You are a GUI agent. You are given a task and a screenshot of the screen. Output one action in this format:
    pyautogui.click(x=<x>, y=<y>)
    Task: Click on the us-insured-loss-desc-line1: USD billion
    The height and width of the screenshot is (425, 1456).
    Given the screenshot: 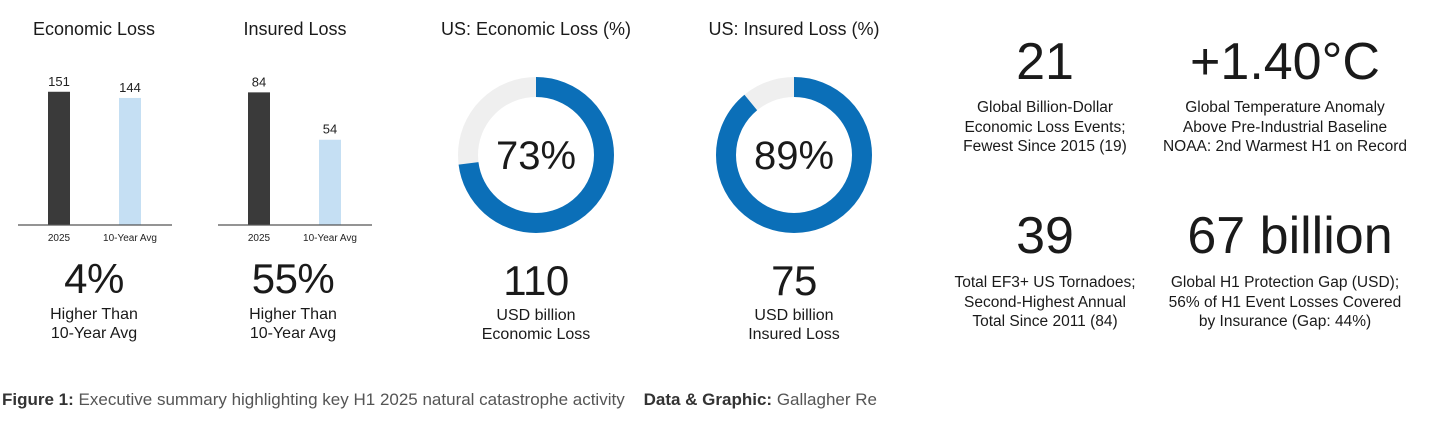 What is the action you would take?
    pyautogui.click(x=794, y=315)
    